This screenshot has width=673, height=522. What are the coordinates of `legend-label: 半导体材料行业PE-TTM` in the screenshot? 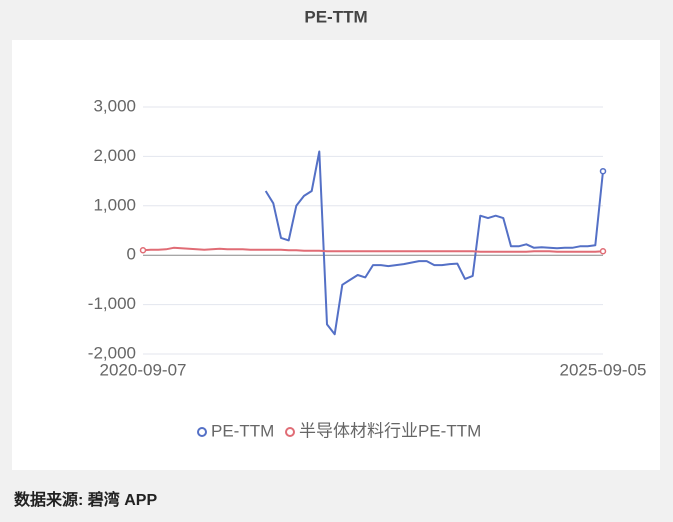 It's located at (390, 430).